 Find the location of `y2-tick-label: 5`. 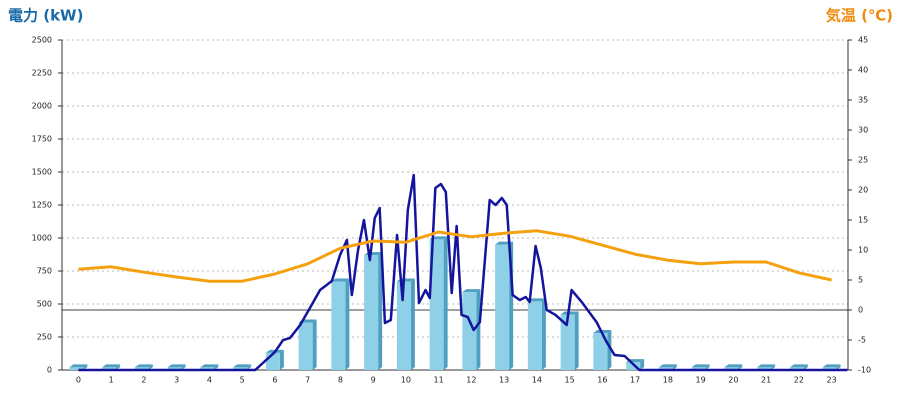

y2-tick-label: 5 is located at coordinates (860, 280).